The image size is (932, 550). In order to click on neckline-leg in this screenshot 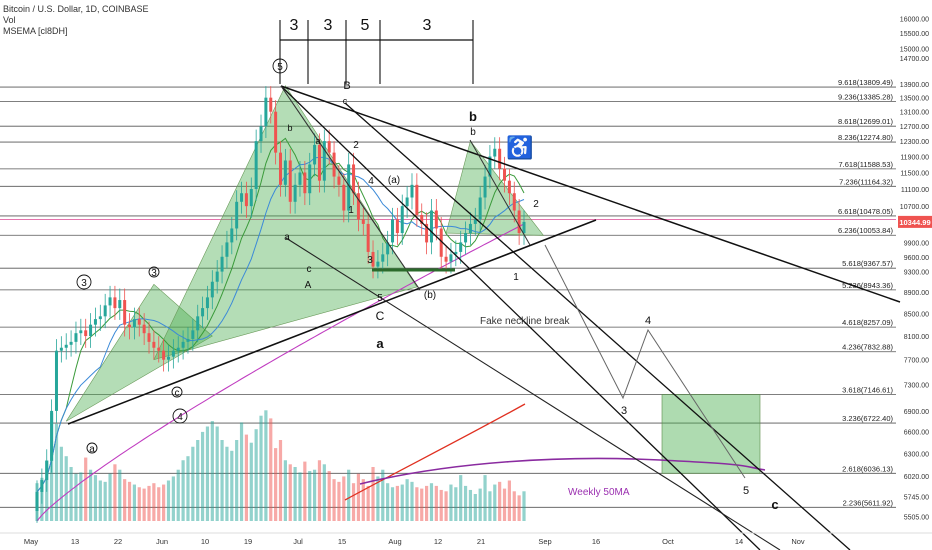, I will do `click(500, 192)`.